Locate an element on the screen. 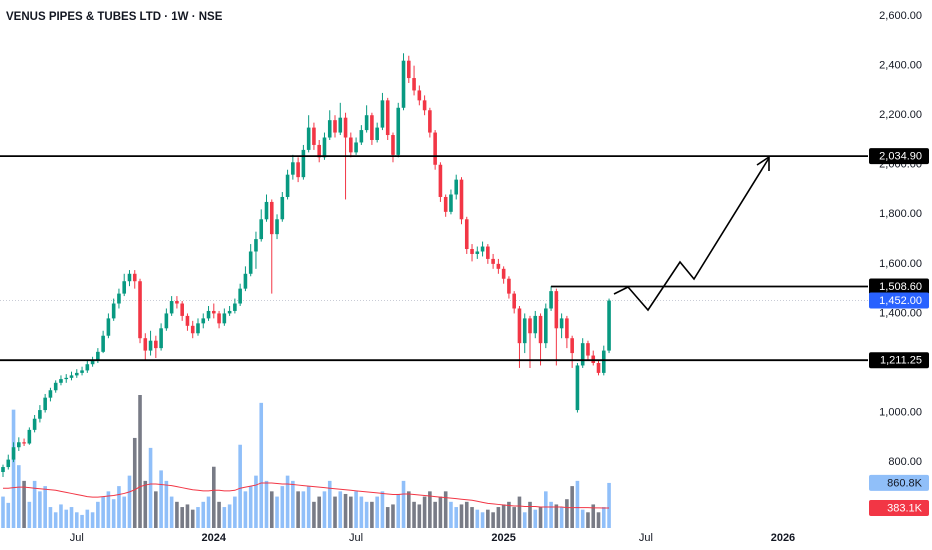  projection-path is located at coordinates (691, 233).